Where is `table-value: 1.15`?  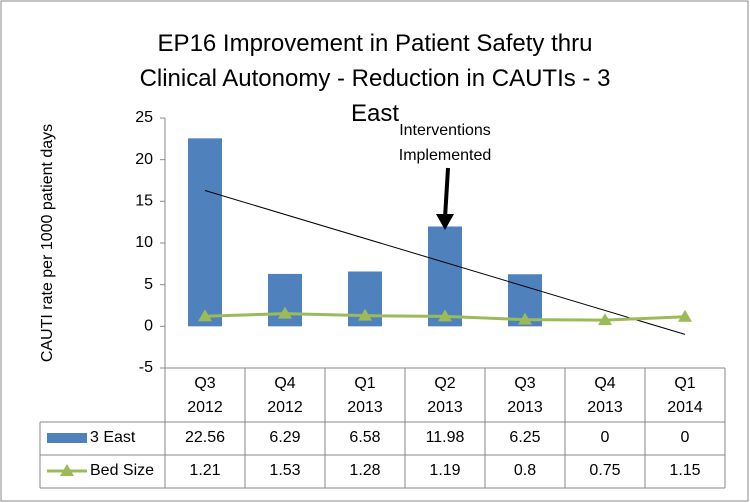 table-value: 1.15 is located at coordinates (684, 470).